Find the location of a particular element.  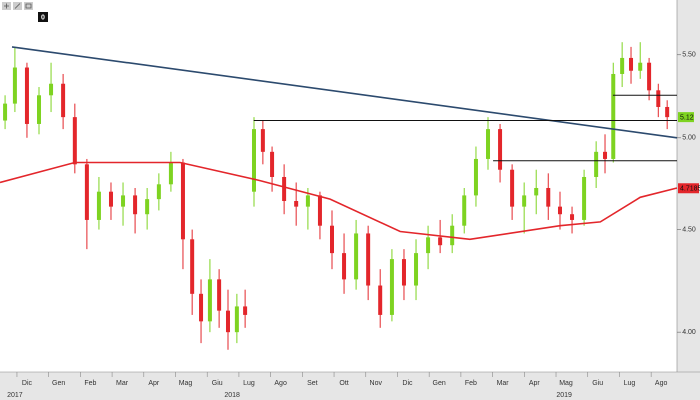

x-tick-label: Ott is located at coordinates (343, 383).